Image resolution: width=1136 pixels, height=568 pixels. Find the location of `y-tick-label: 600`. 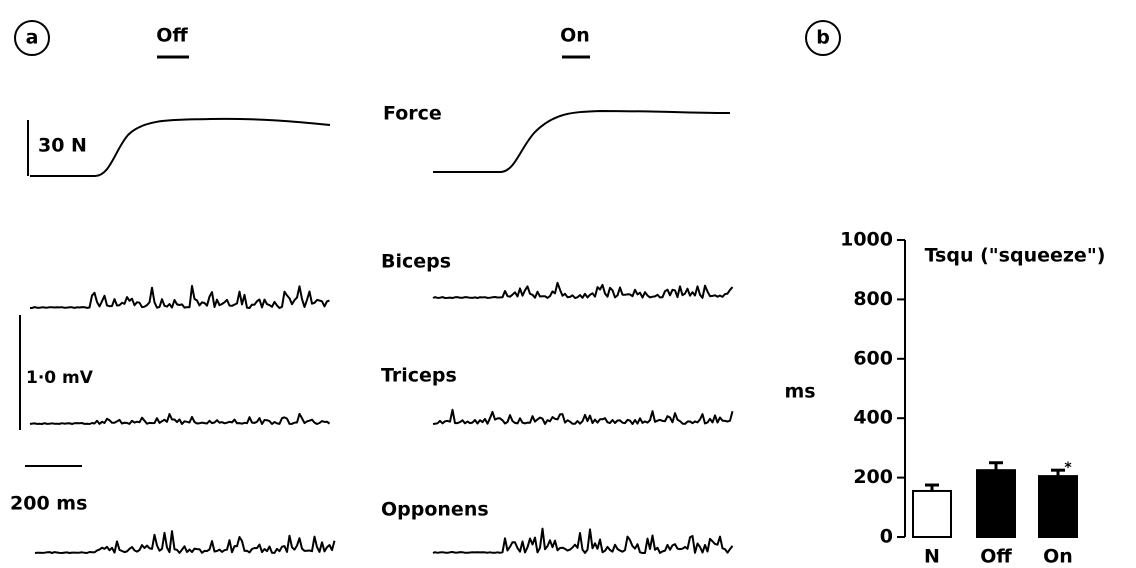

y-tick-label: 600 is located at coordinates (873, 358).